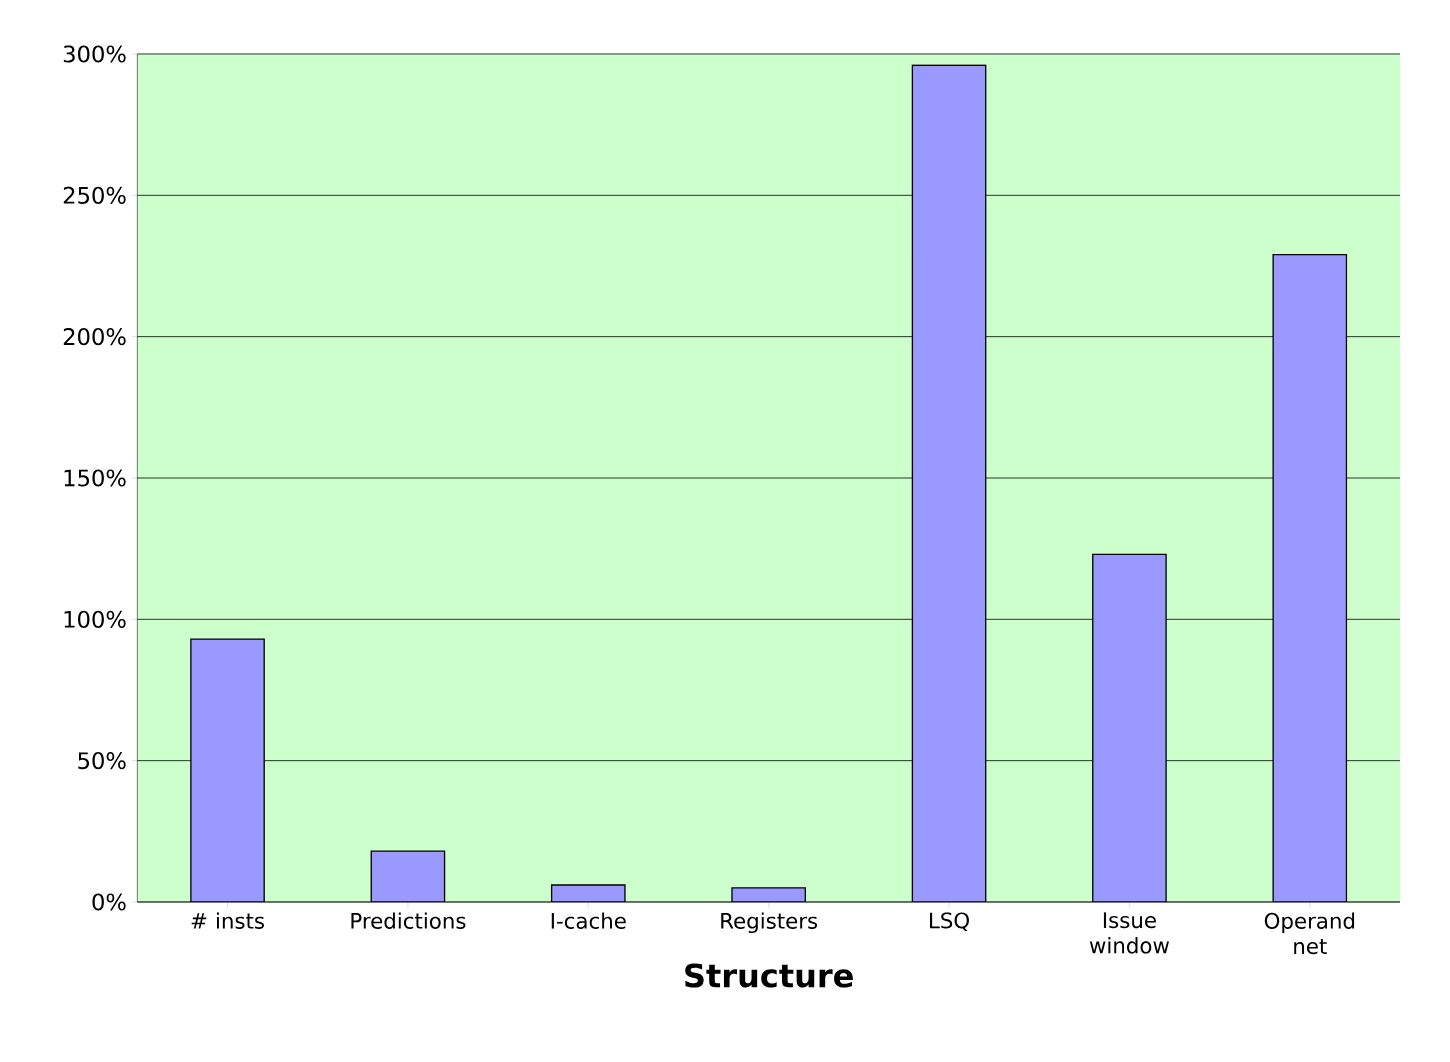 Image resolution: width=1450 pixels, height=1062 pixels. I want to click on x-tick-label: LSQ, so click(949, 921).